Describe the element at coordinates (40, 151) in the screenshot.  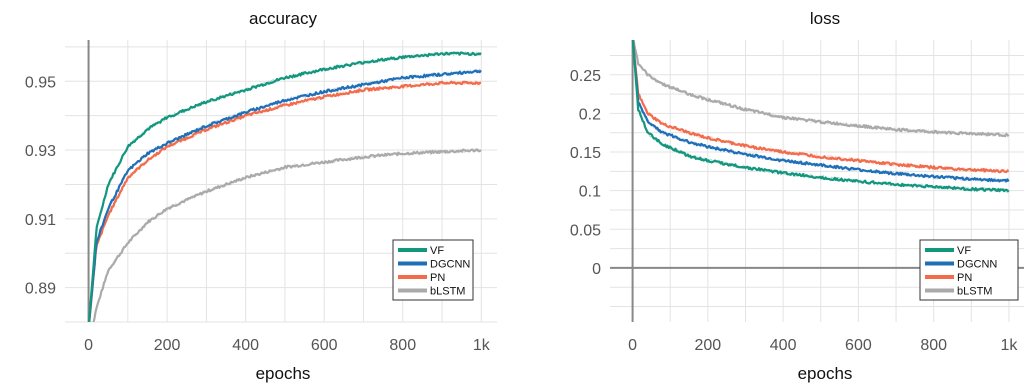
I see `y-tick-label: 0.93` at that location.